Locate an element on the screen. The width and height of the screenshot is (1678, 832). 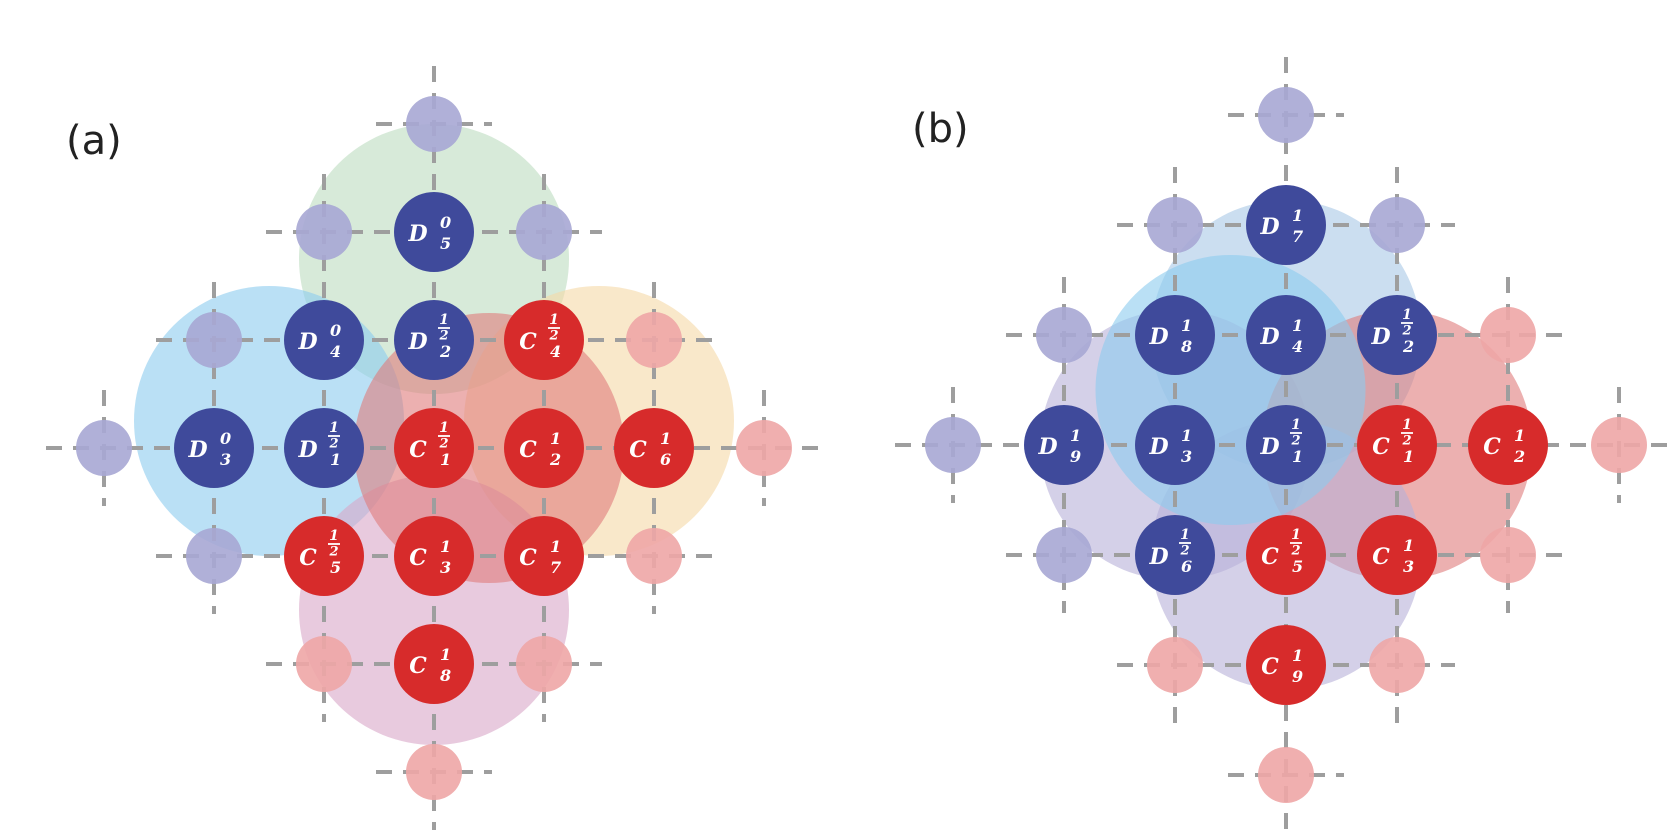
stabilizer-region is located at coordinates (1230, 390).